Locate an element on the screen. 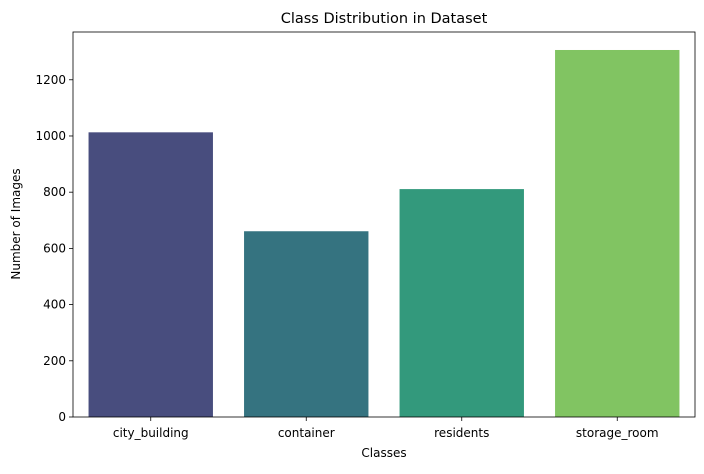  bar-residents is located at coordinates (461, 303).